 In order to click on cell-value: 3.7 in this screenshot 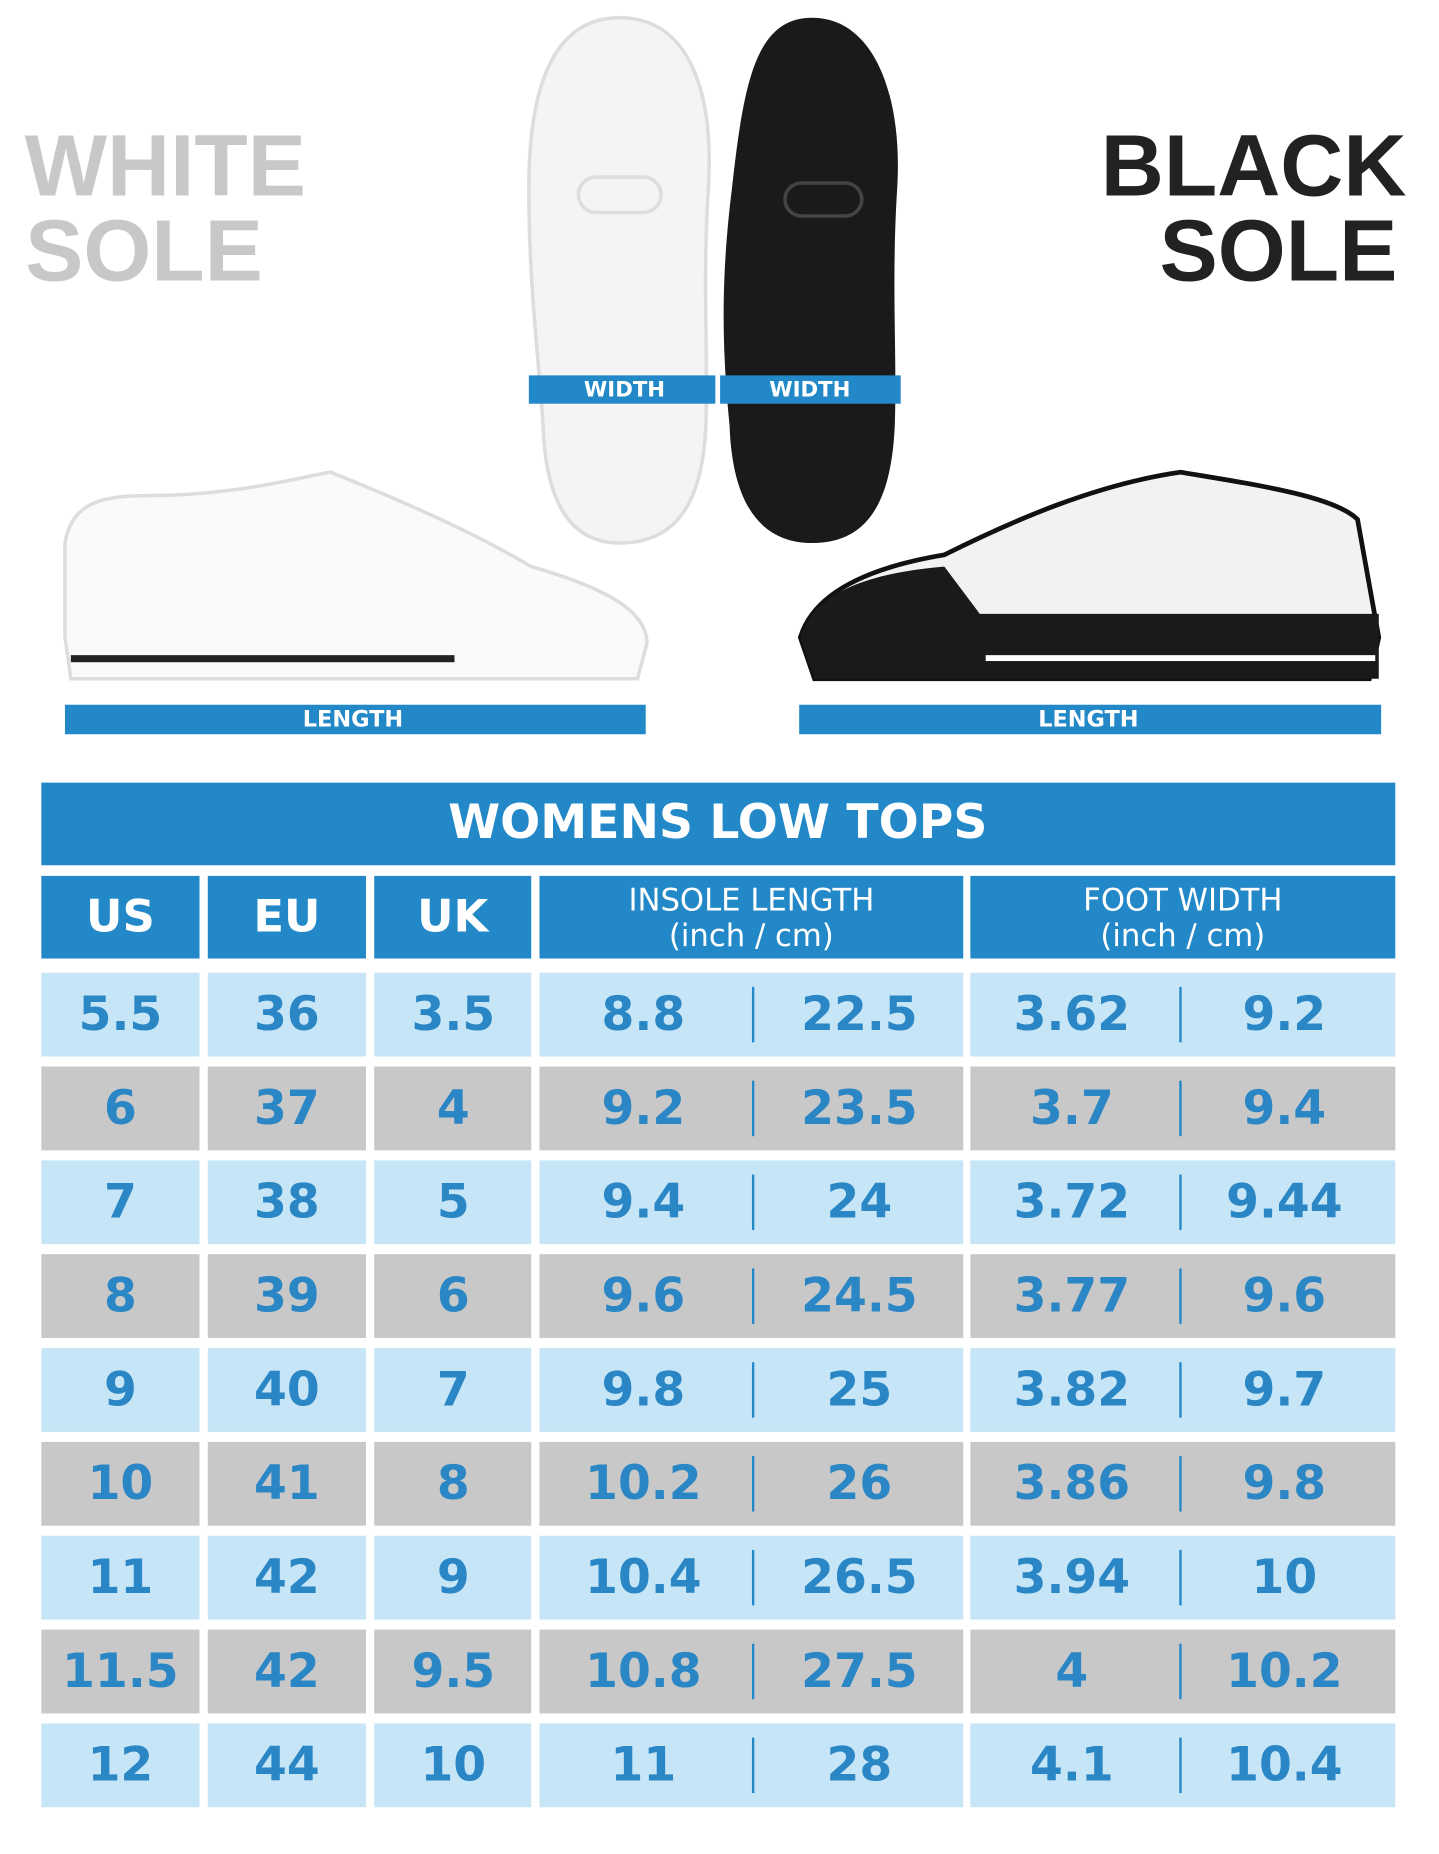, I will do `click(1072, 1108)`.